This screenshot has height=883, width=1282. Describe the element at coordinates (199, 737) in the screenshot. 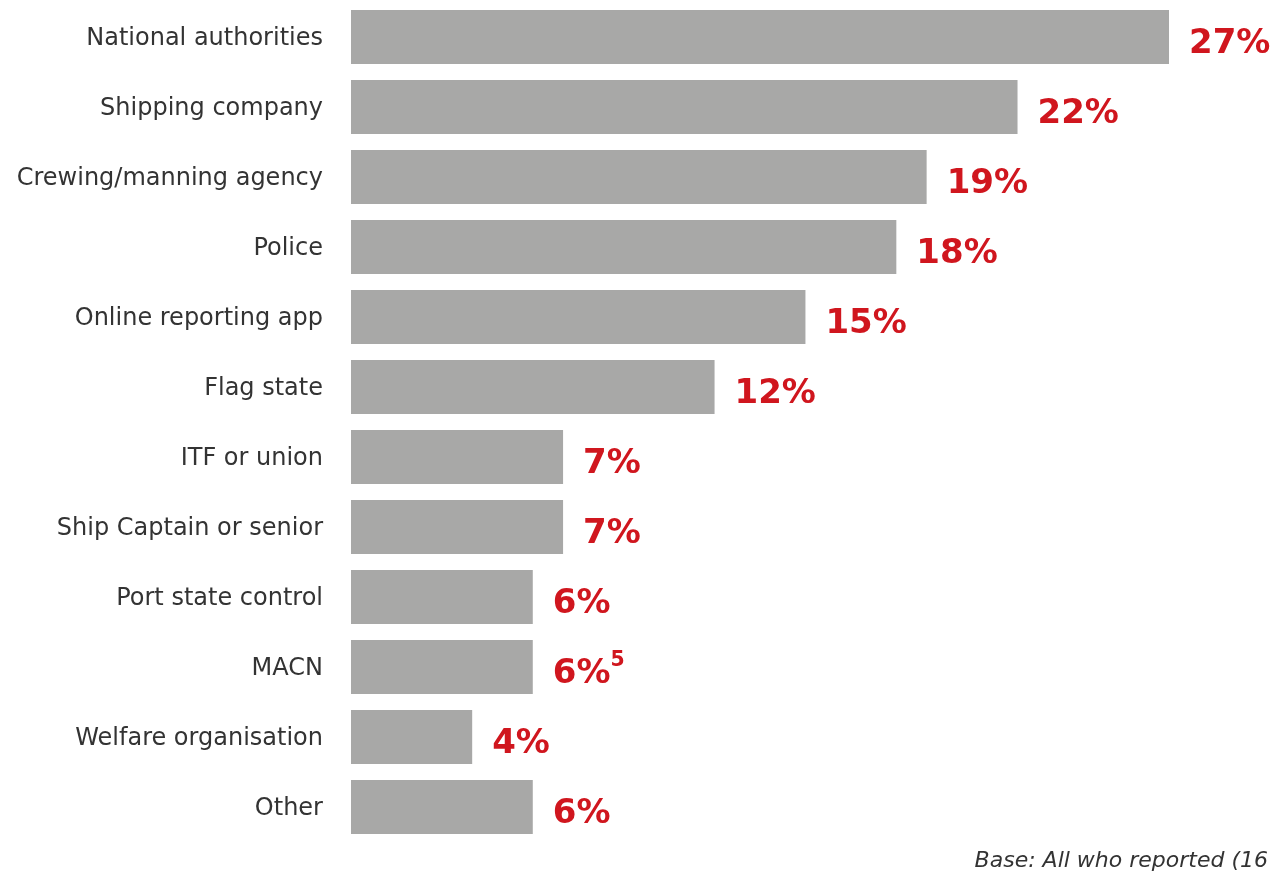

I see `y-tick-label: Welfare organisation` at that location.